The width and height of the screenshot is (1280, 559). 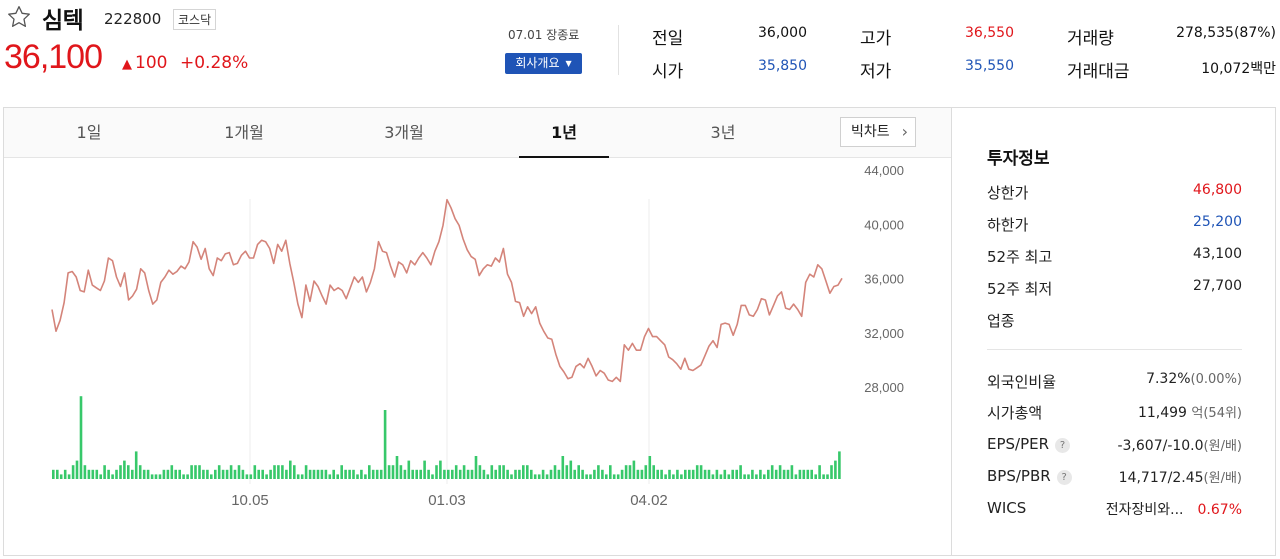 I want to click on 52w-high-value: 43,100, so click(x=1217, y=254).